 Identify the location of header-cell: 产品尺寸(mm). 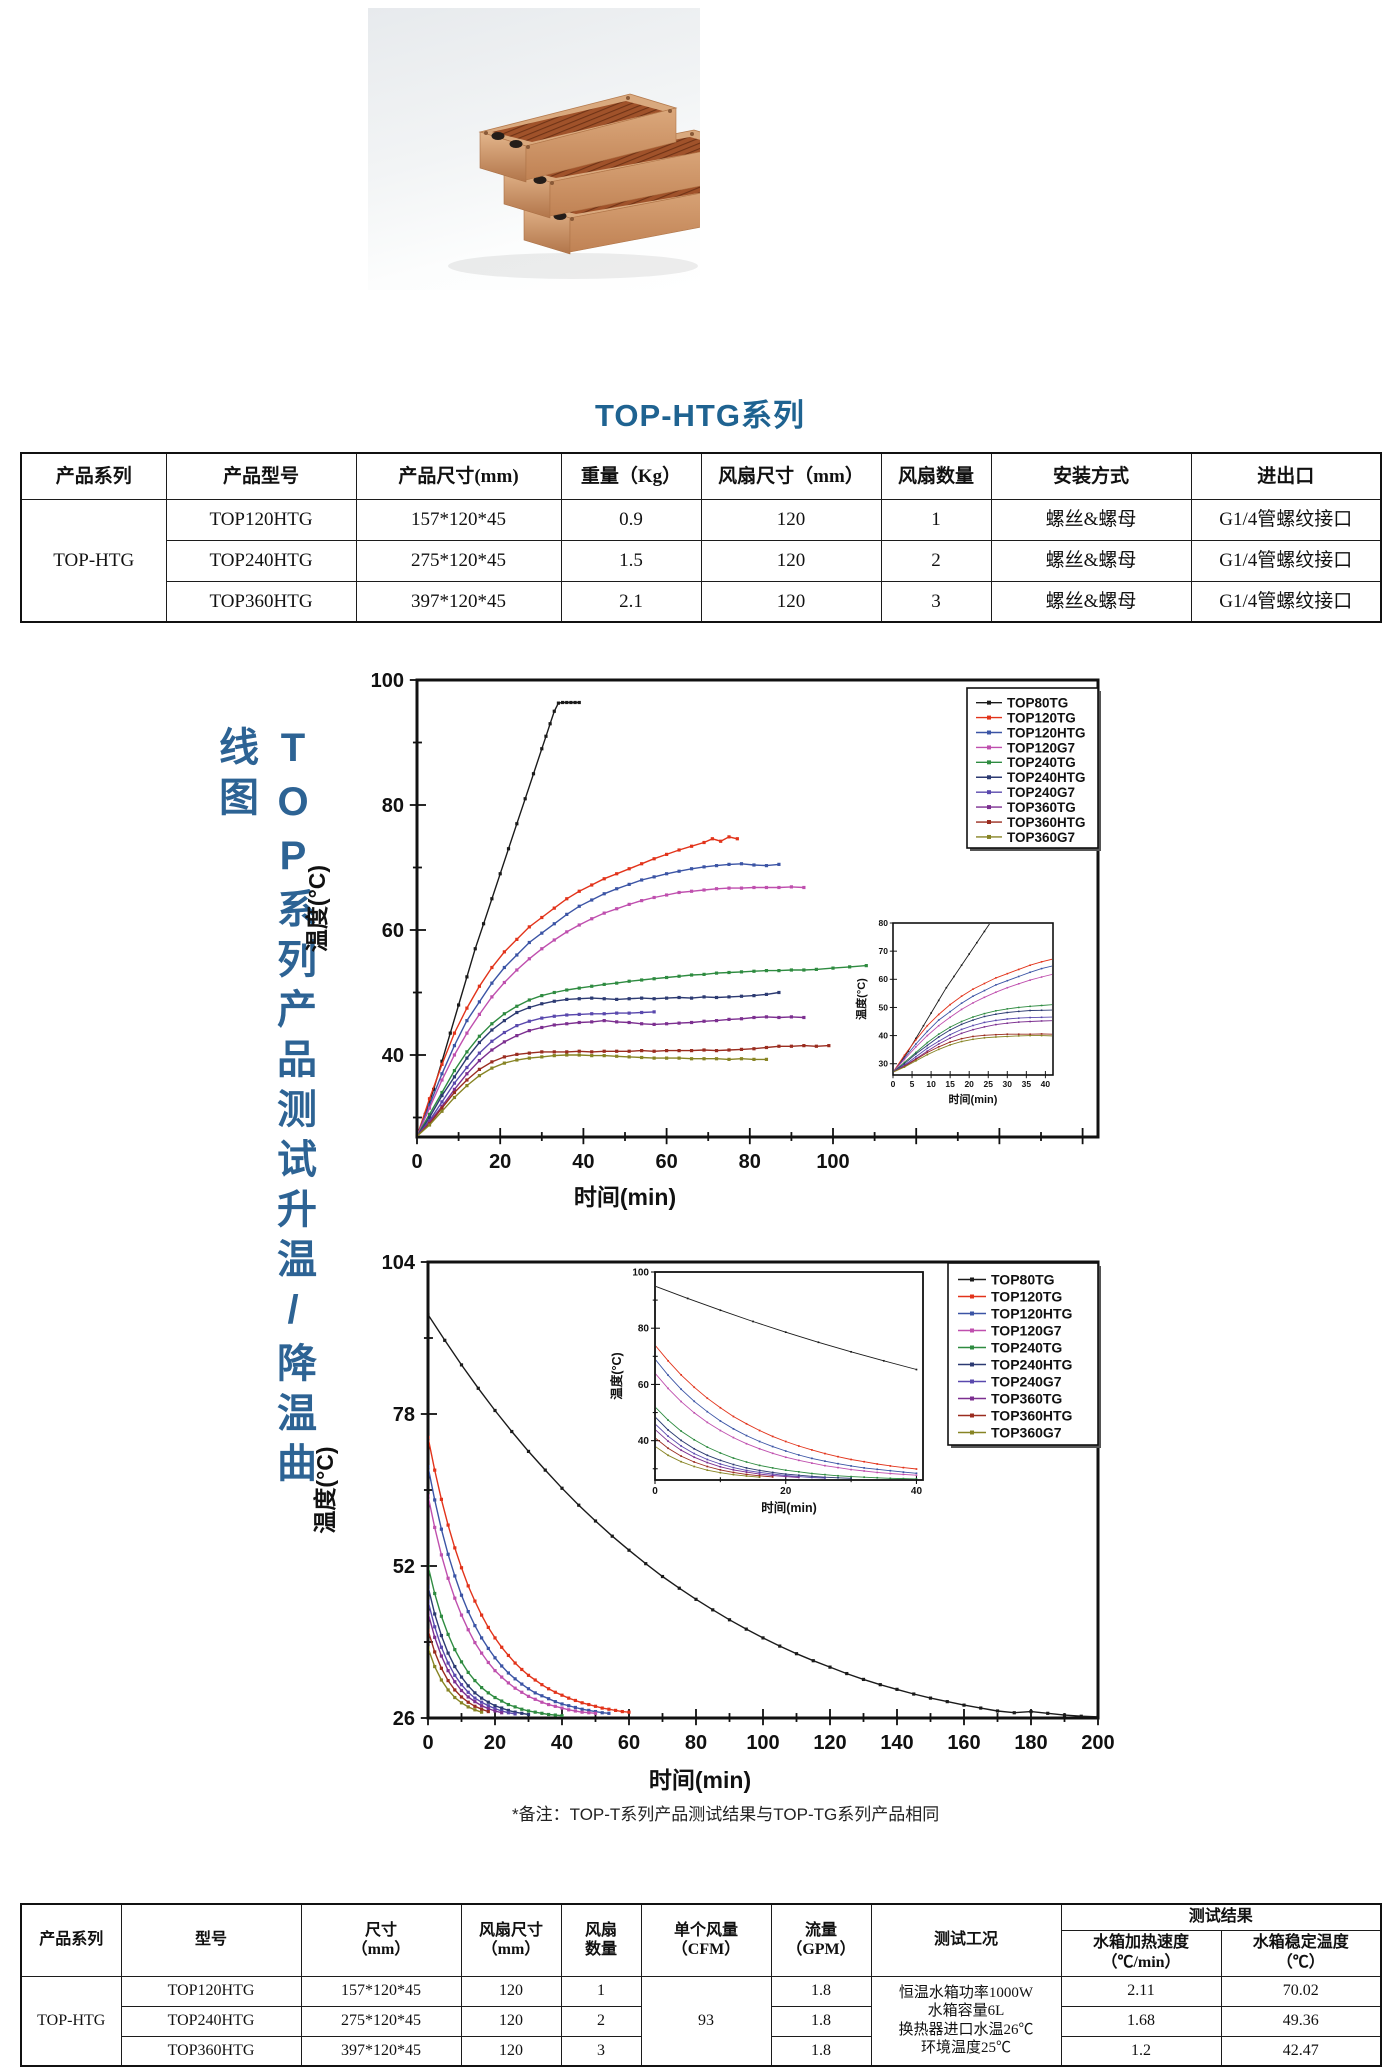
(458, 476).